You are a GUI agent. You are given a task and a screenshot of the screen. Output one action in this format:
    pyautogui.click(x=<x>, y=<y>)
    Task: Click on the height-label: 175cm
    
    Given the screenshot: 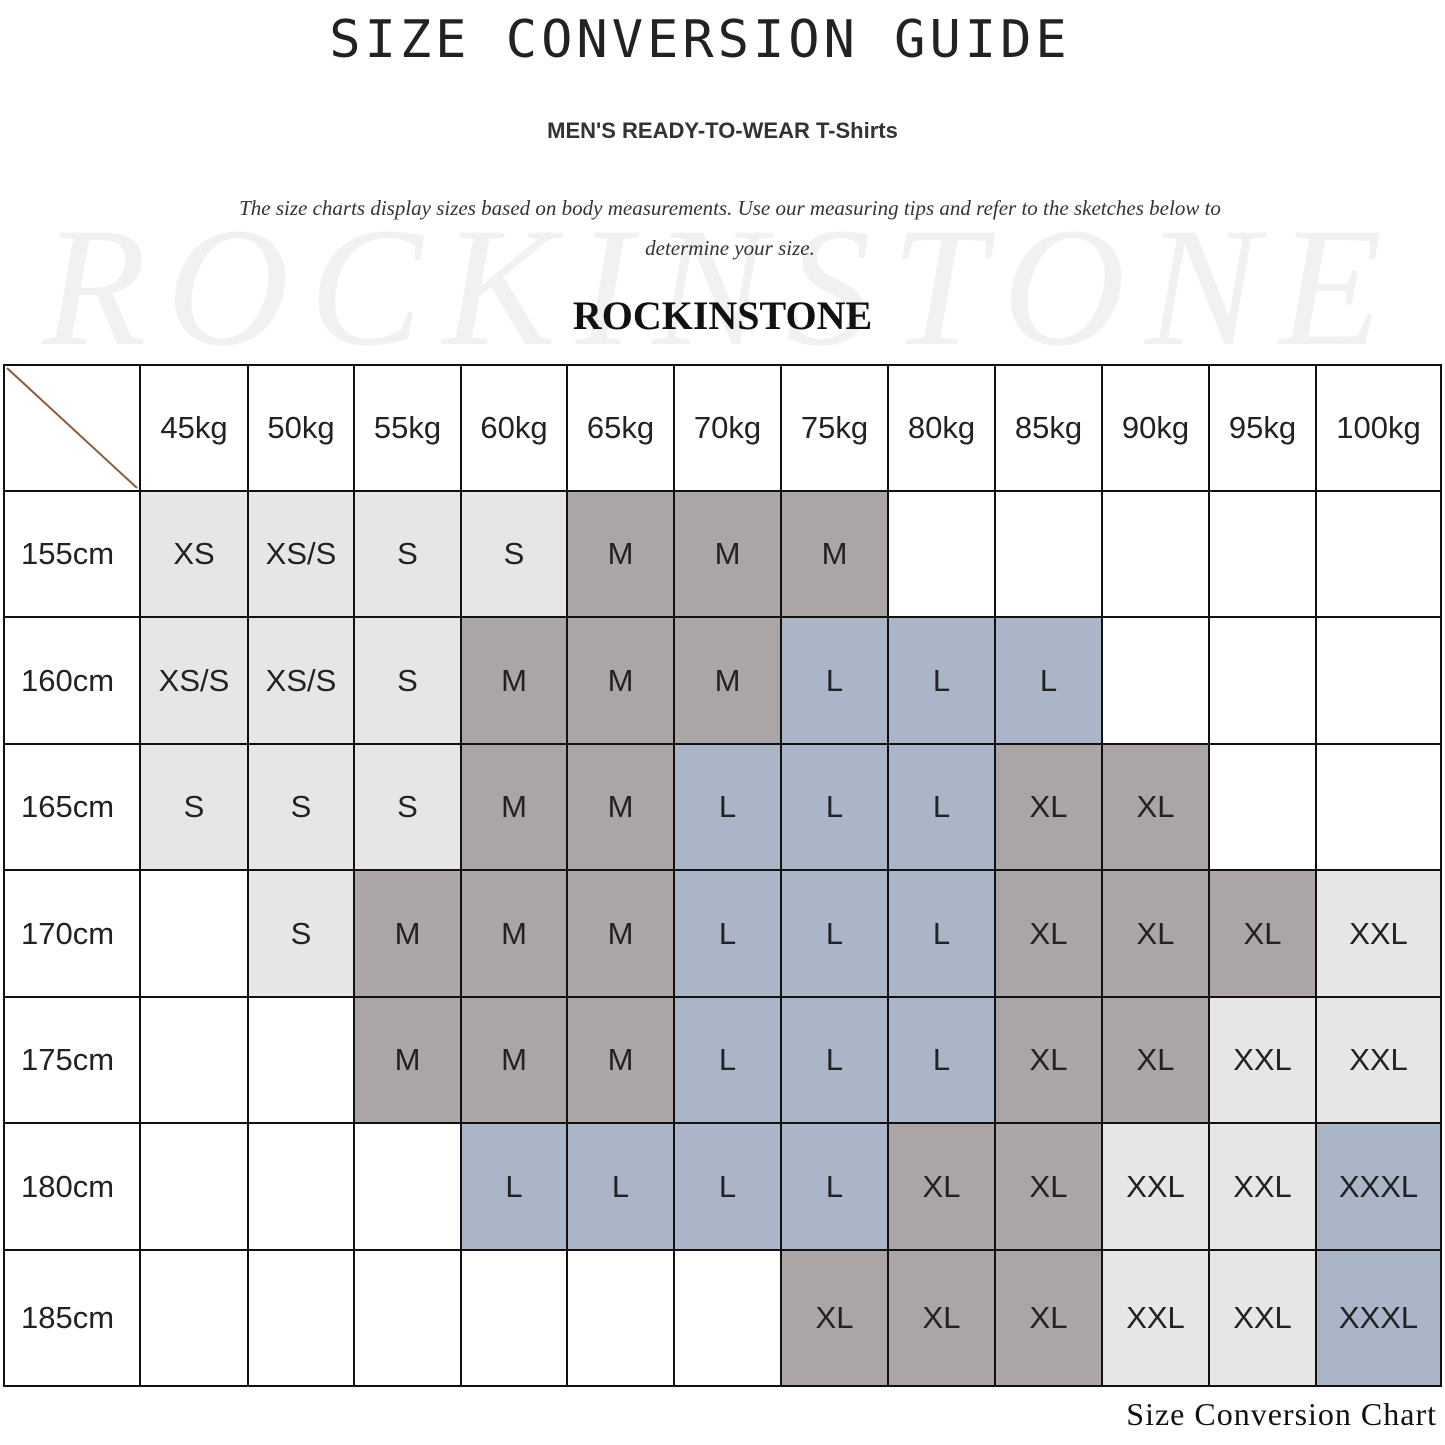 What is the action you would take?
    pyautogui.click(x=72, y=1060)
    